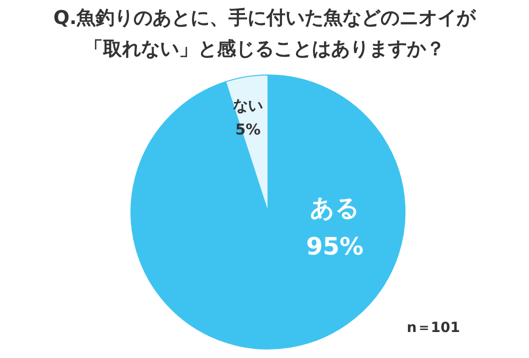 This screenshot has width=529, height=358. Describe the element at coordinates (335, 208) in the screenshot. I see `slice-label: ある` at that location.